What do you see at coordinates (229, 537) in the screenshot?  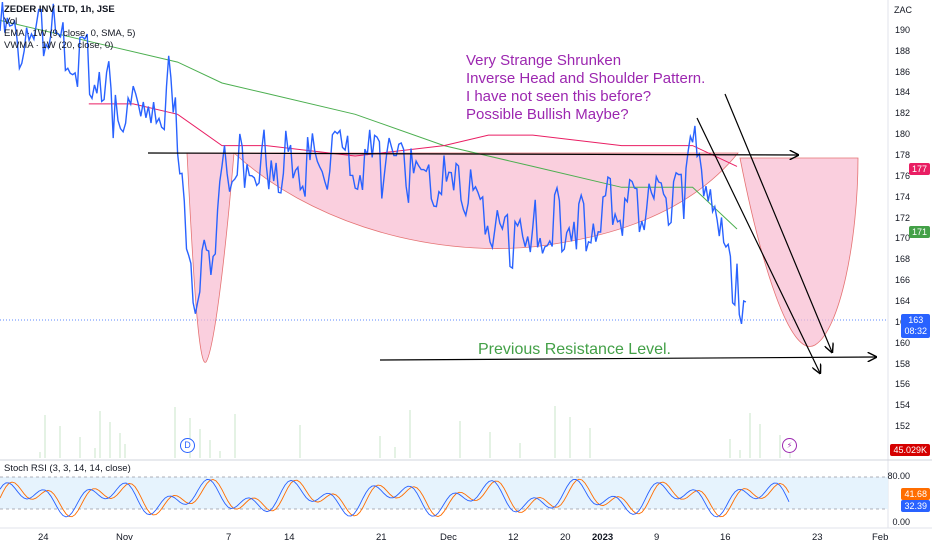 I see `x-tick-label: 7` at bounding box center [229, 537].